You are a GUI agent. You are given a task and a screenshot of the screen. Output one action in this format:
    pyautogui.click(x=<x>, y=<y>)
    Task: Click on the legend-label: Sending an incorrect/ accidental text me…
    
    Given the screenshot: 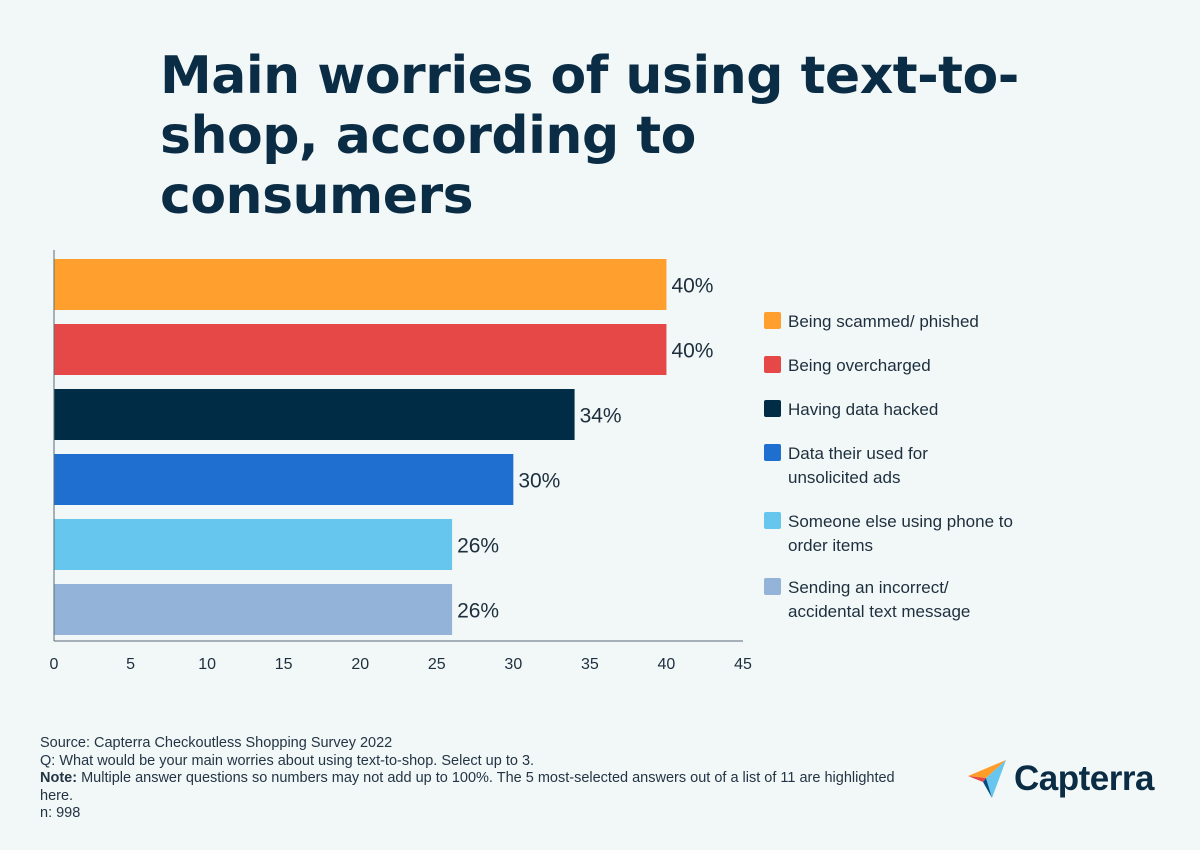 What is the action you would take?
    pyautogui.click(x=879, y=599)
    